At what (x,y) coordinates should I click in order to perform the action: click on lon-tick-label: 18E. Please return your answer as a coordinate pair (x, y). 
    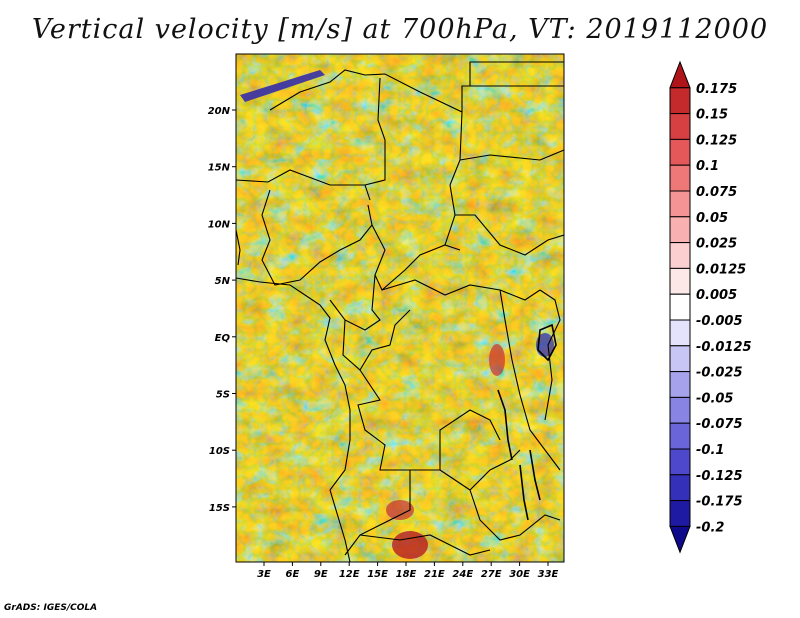
    Looking at the image, I should click on (406, 574).